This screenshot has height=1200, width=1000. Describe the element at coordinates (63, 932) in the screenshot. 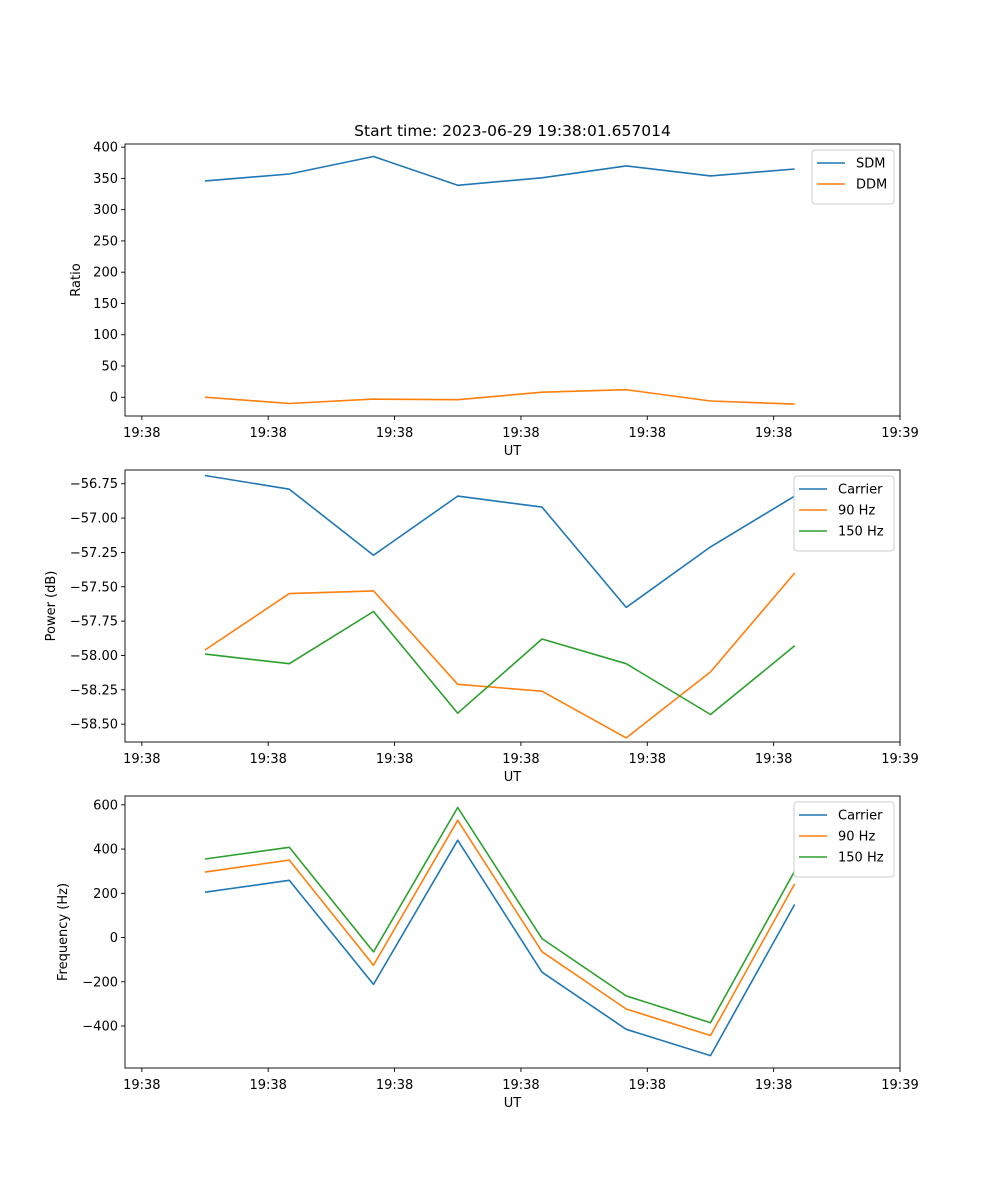

I see `y-axis-label: Frequency (Hz)` at that location.